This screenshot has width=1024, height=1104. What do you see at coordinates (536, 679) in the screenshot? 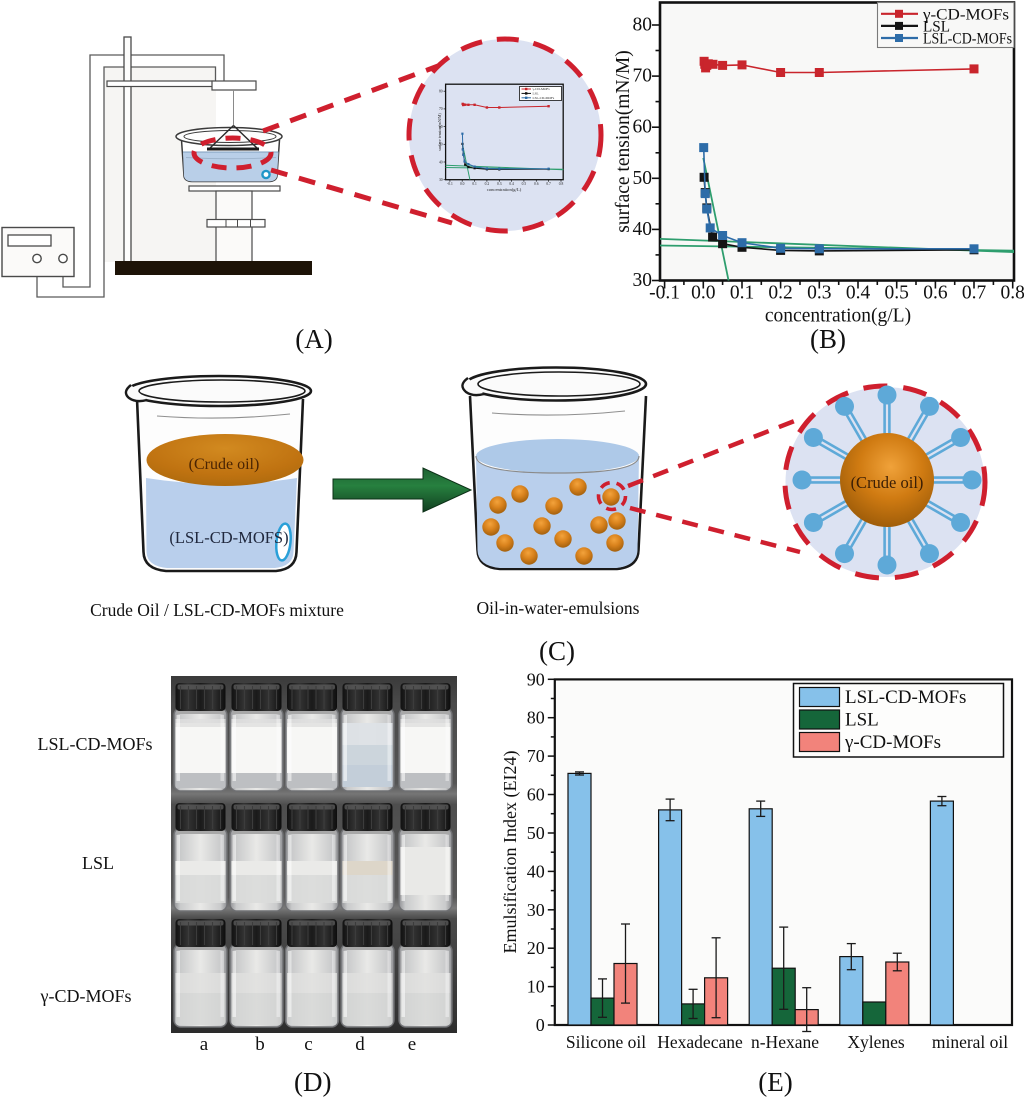
I see `svg-text: 90` at bounding box center [536, 679].